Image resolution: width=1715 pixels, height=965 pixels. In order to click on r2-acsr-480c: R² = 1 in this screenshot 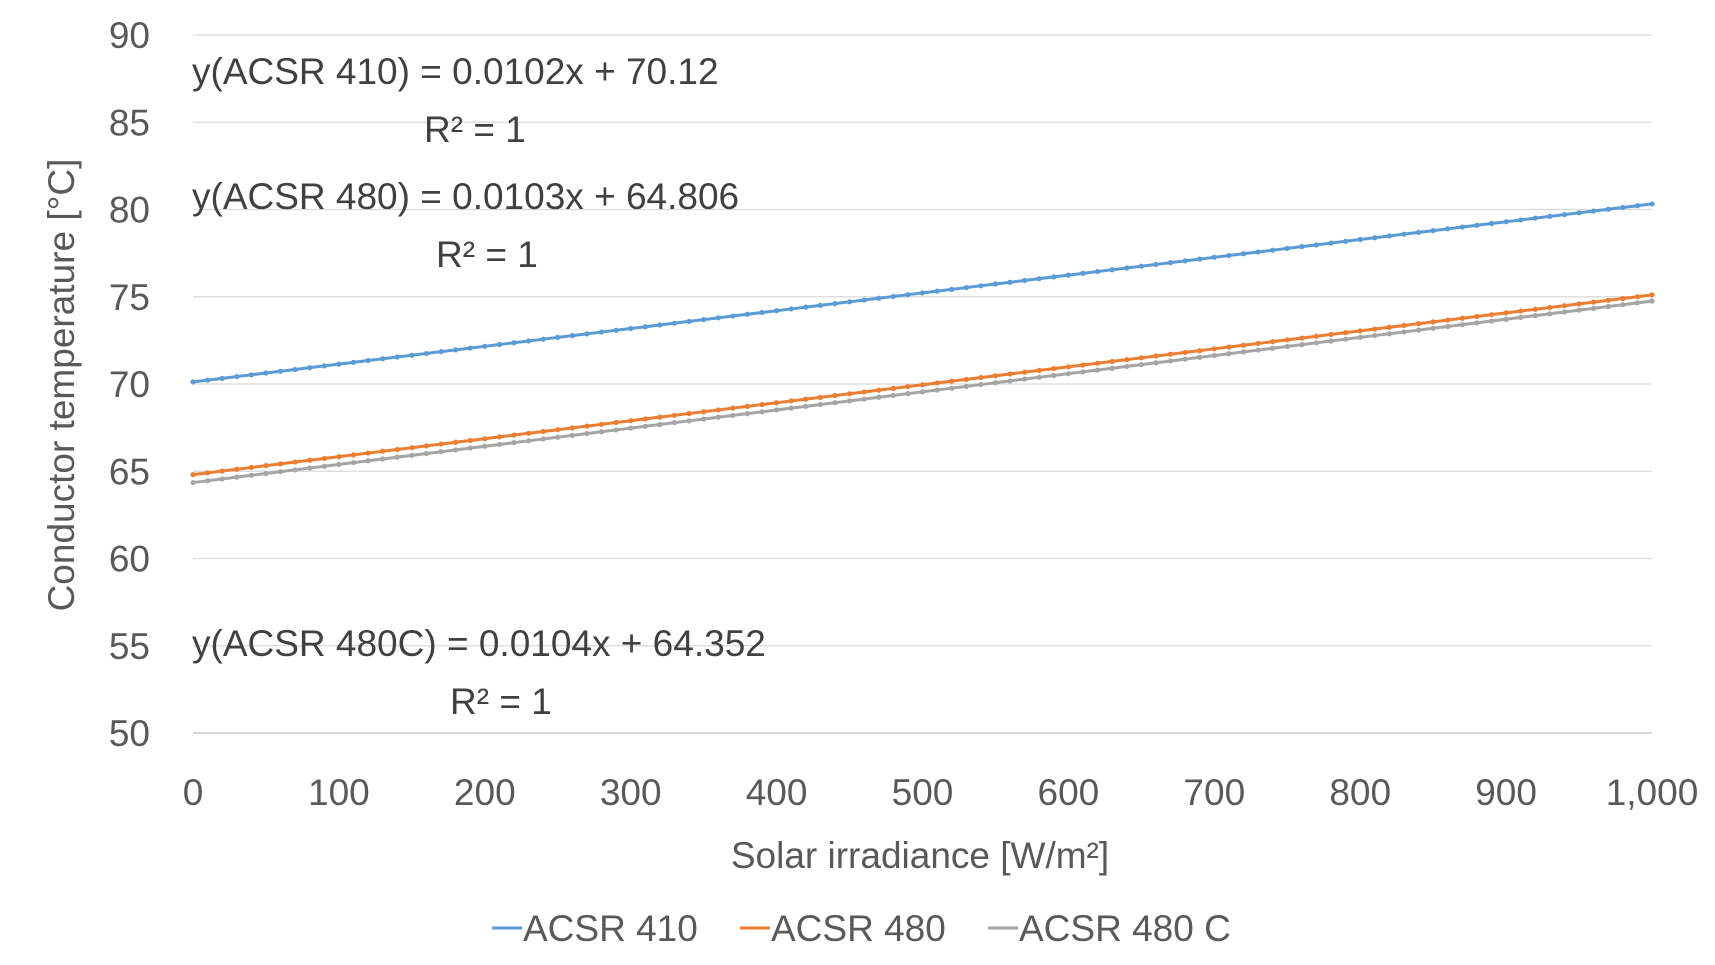, I will do `click(501, 701)`.